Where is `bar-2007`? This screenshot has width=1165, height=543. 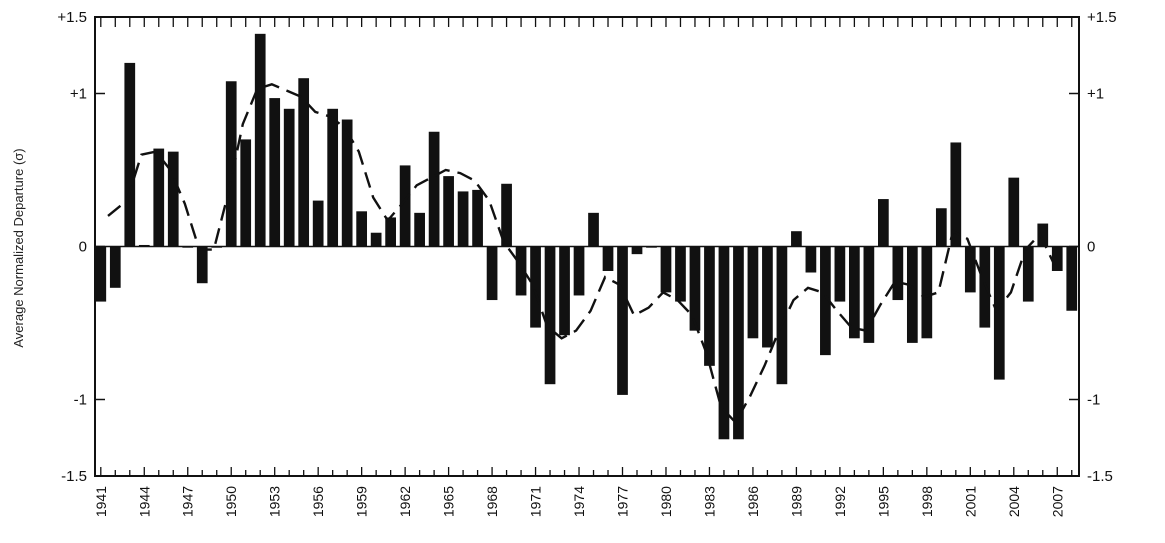 bar-2007 is located at coordinates (1057, 258).